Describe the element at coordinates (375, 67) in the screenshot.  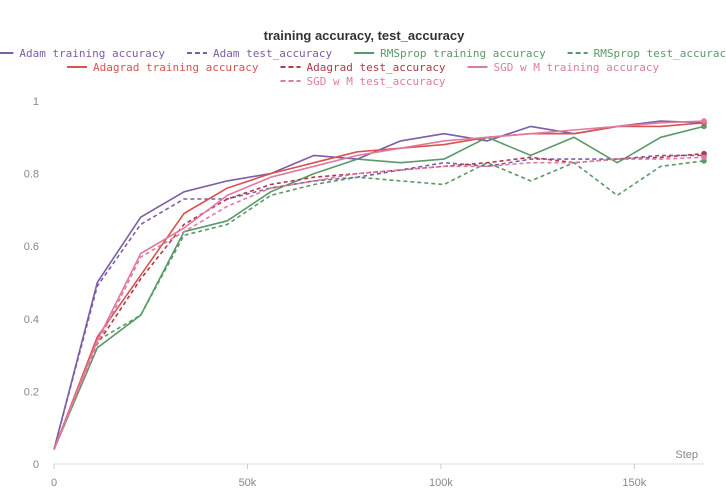
I see `legend-label: Adagrad test_accuracy` at that location.